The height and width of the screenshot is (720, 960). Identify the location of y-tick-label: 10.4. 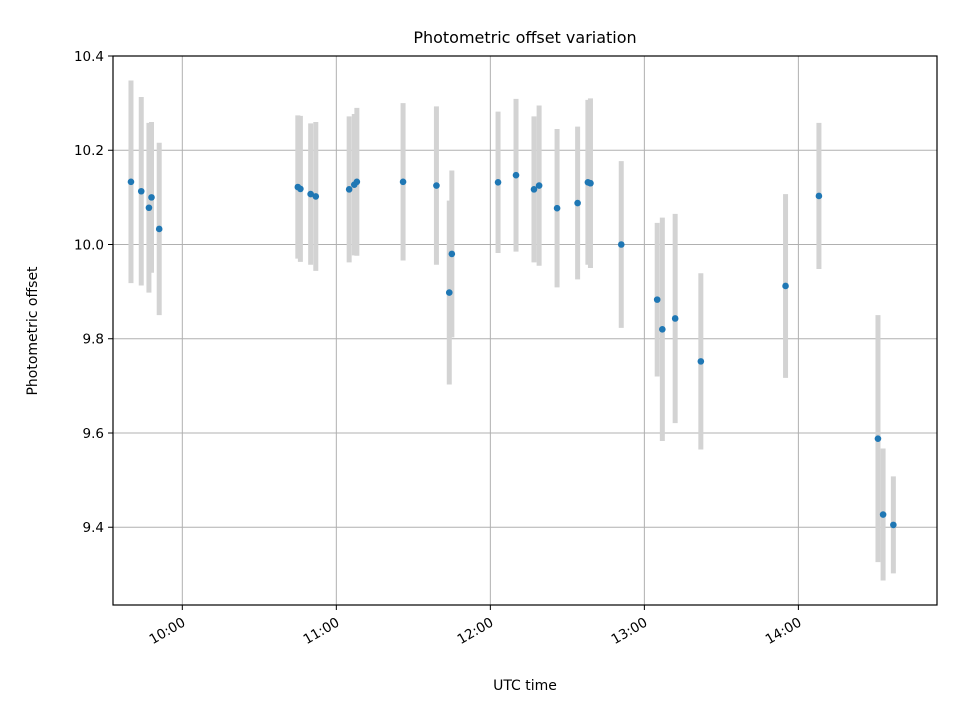
(89, 57).